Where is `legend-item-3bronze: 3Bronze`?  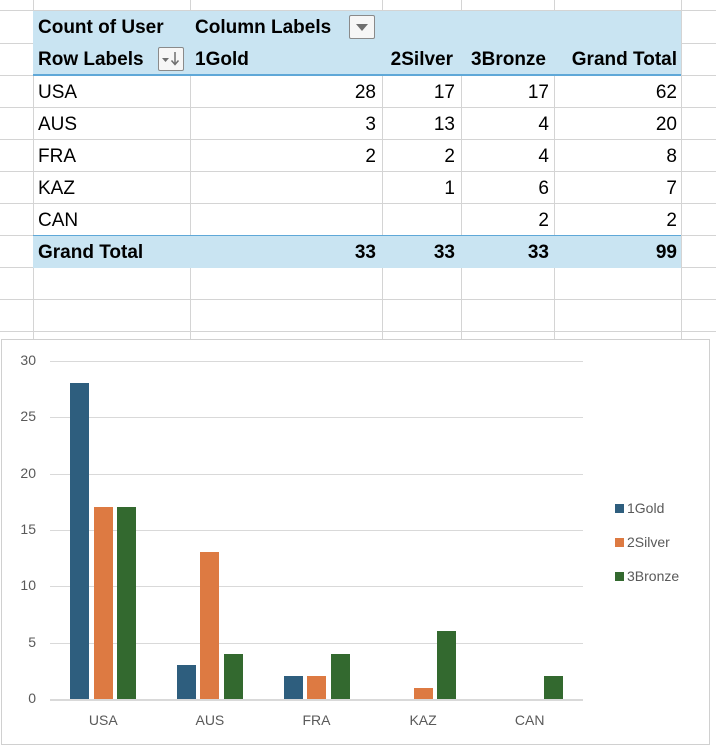
legend-item-3bronze: 3Bronze is located at coordinates (647, 576).